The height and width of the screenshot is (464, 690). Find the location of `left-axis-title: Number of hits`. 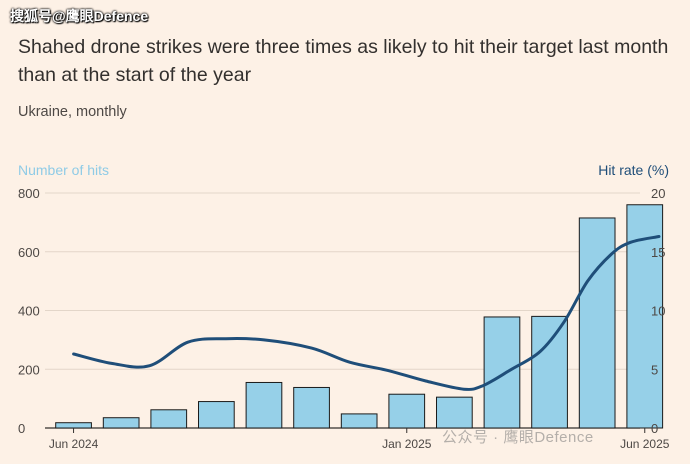

left-axis-title: Number of hits is located at coordinates (64, 170).